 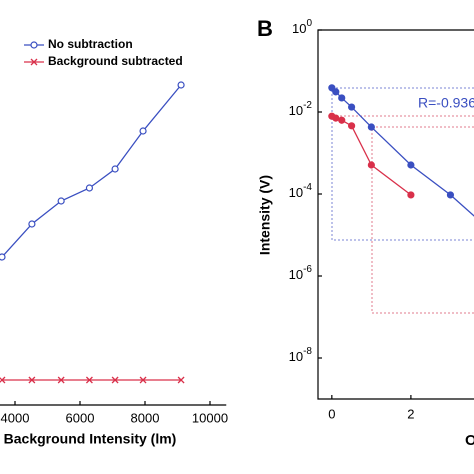 I want to click on tick-exponent: 0, so click(x=309, y=23).